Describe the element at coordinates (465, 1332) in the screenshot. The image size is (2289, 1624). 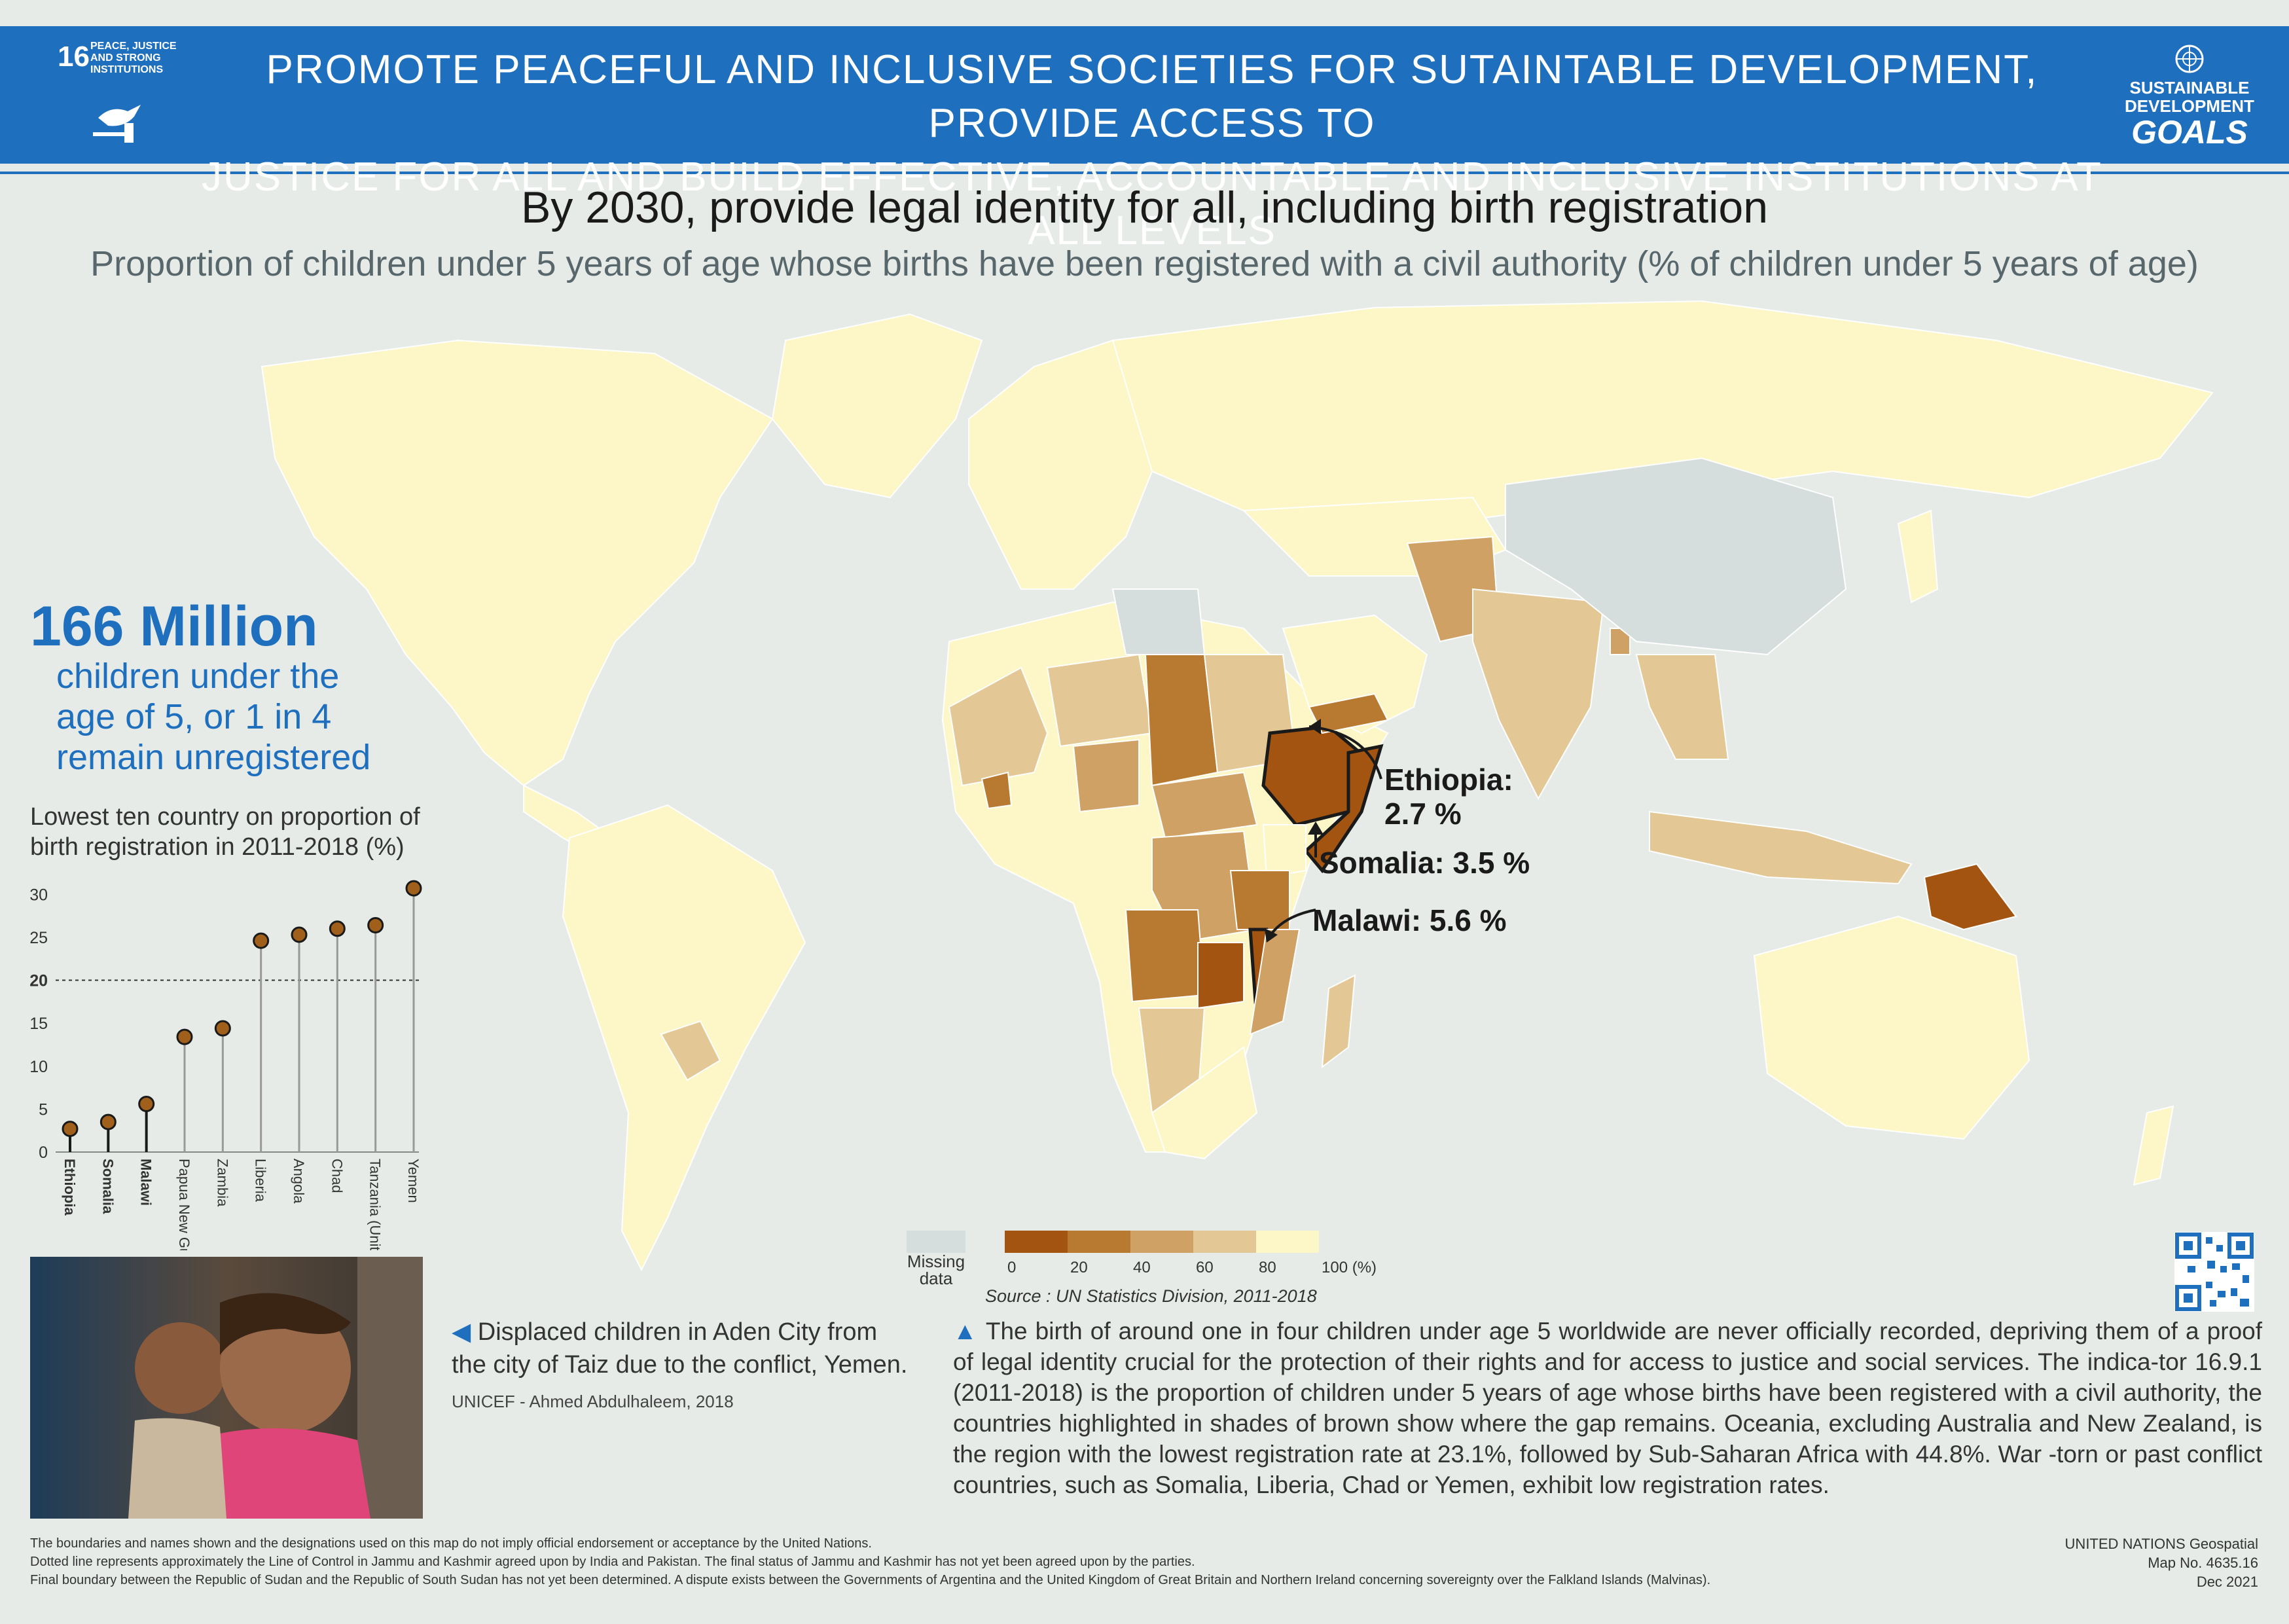
I see `left-triangle-icon: ◀` at that location.